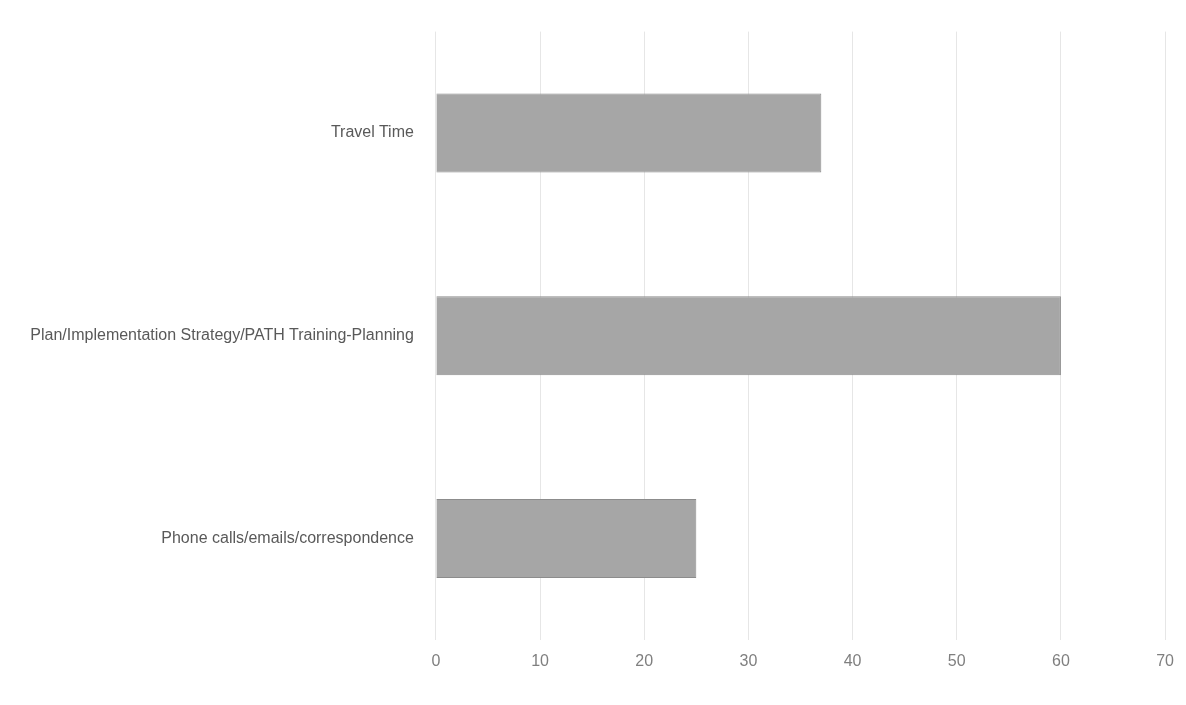 The width and height of the screenshot is (1186, 705). Describe the element at coordinates (222, 335) in the screenshot. I see `y-tick-label: Plan/Implementation Strategy/PATH Training-Planning` at that location.